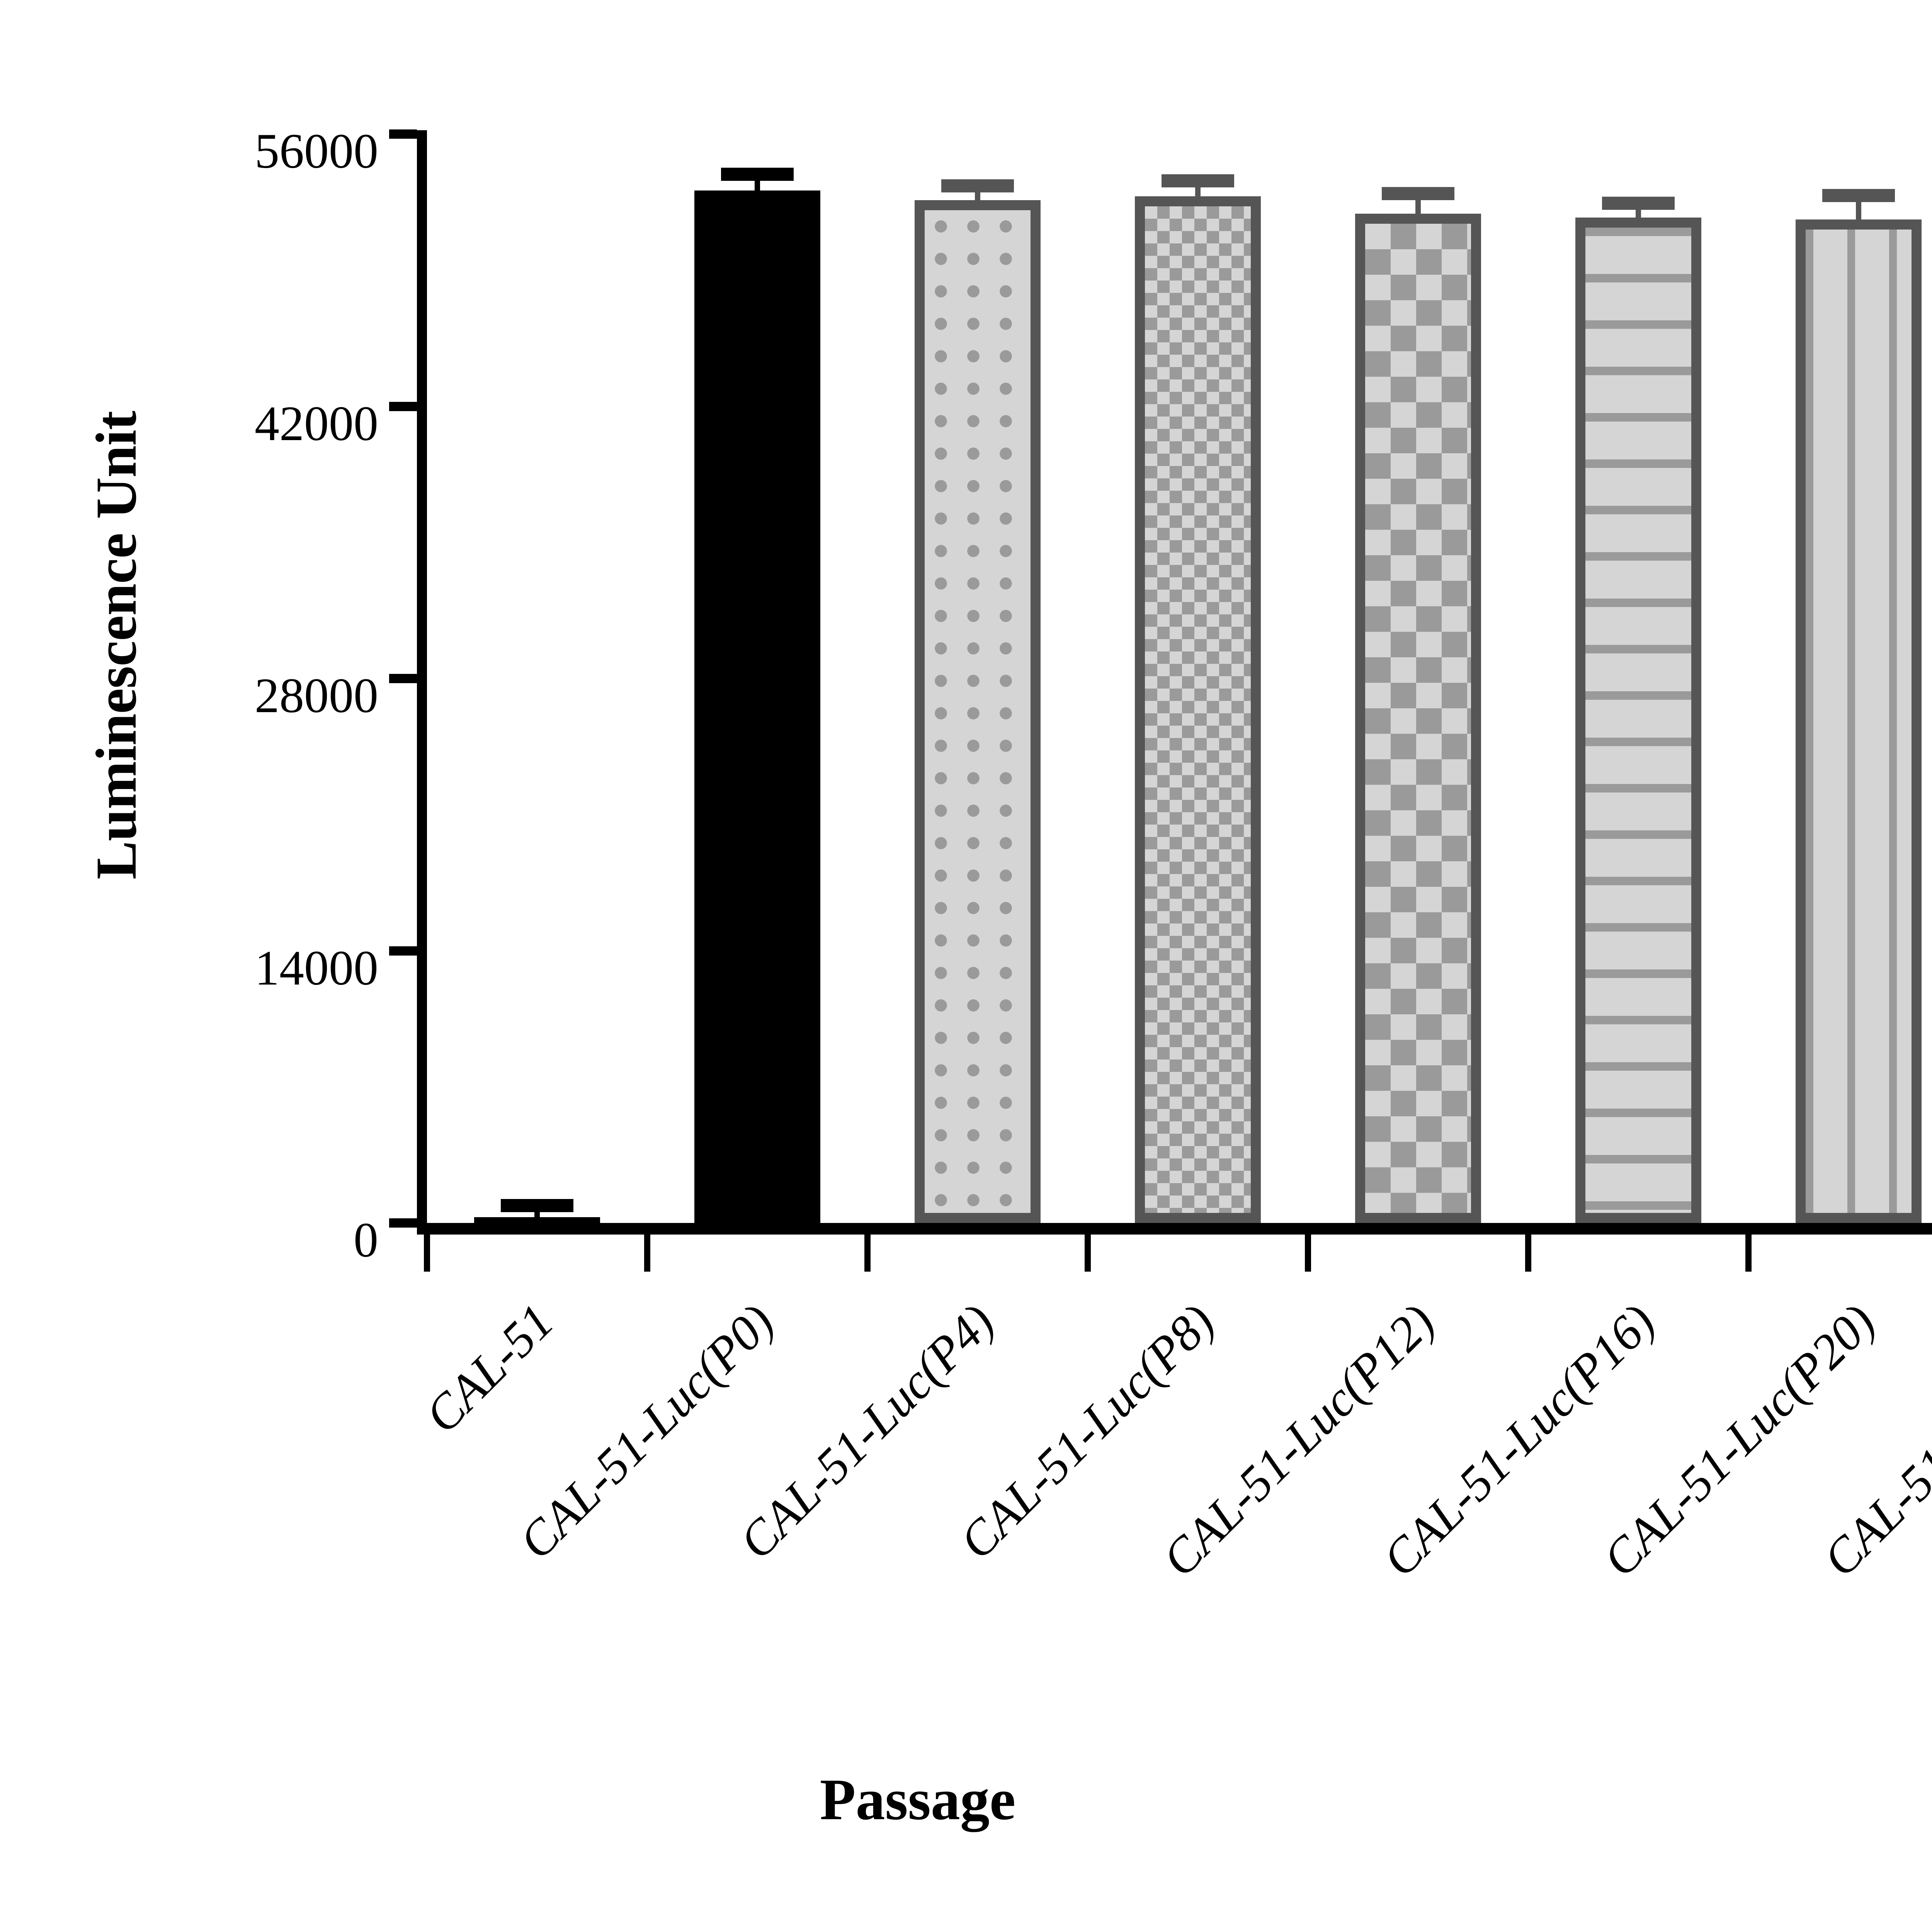  Describe the element at coordinates (1298, 1440) in the screenshot. I see `x-axis-category-label: CAL-51-Luc(P12)` at that location.